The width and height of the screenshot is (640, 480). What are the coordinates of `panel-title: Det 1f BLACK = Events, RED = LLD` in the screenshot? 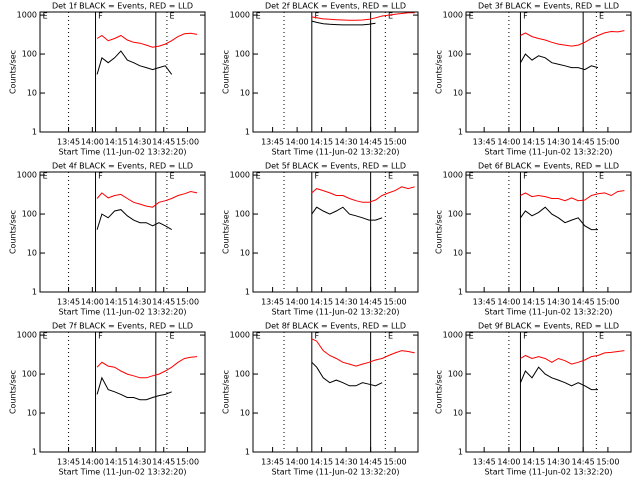 It's located at (122, 6).